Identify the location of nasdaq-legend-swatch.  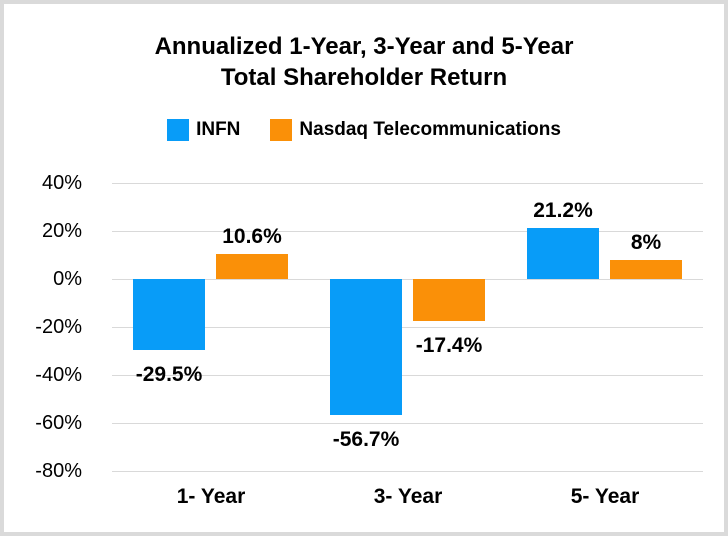
(281, 129).